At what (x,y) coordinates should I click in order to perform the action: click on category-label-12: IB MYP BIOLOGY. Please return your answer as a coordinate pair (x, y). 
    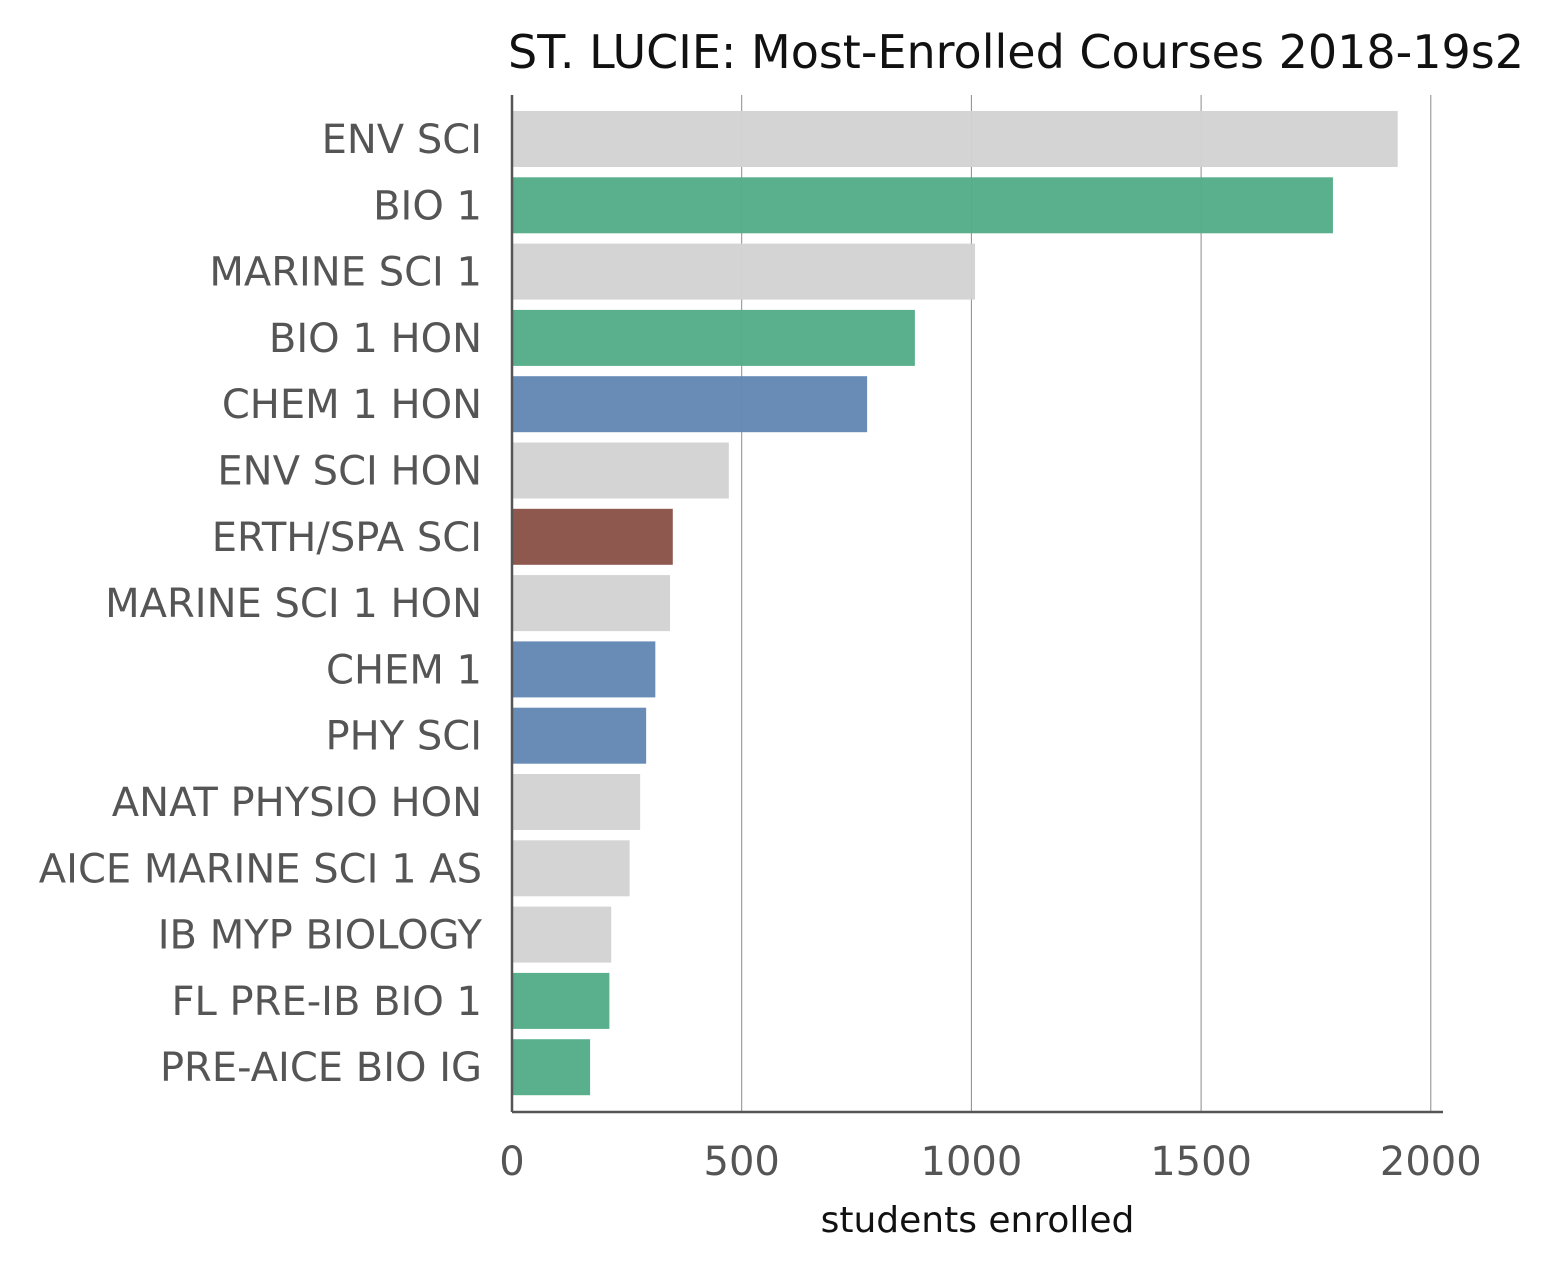
    Looking at the image, I should click on (320, 936).